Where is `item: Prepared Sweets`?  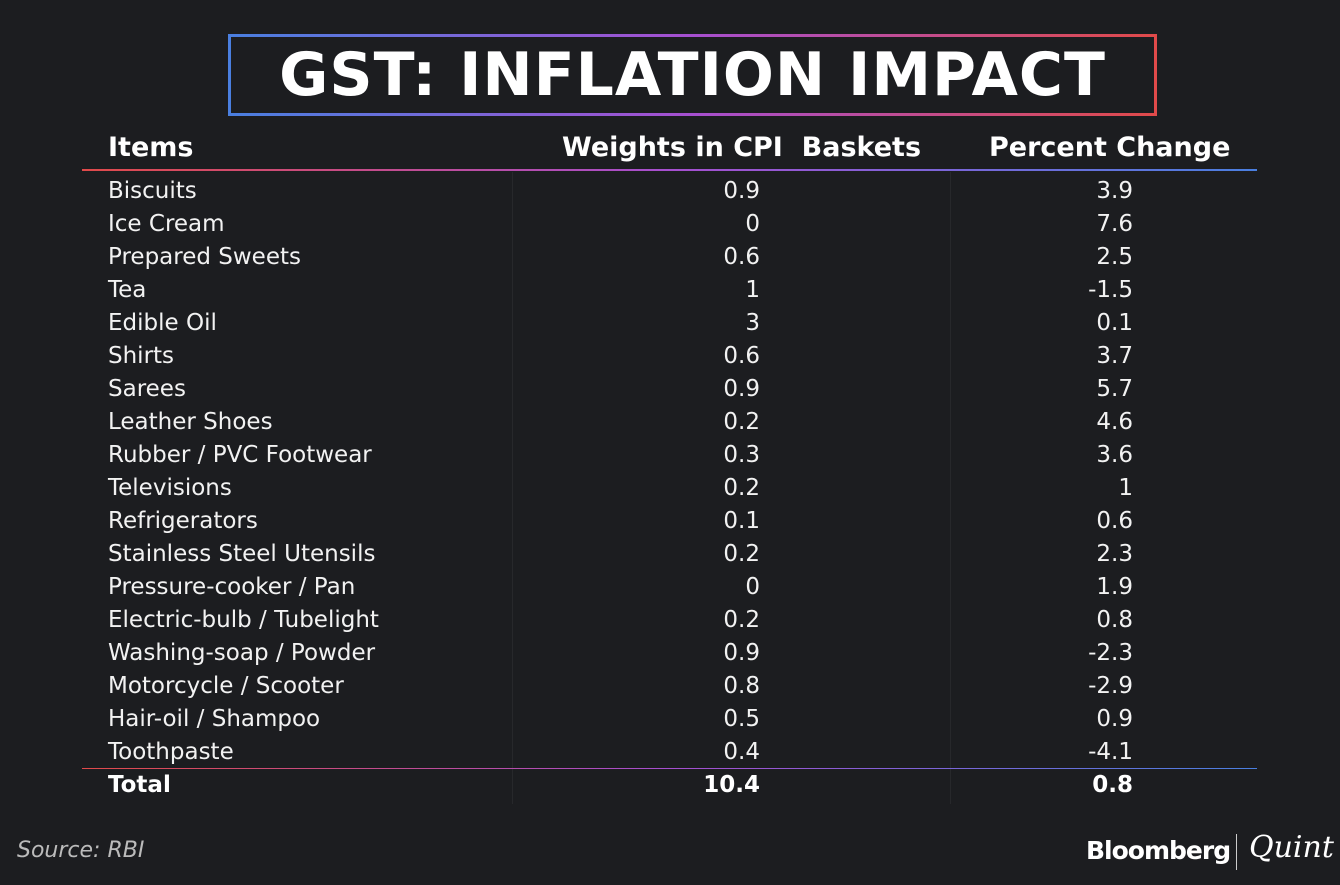 item: Prepared Sweets is located at coordinates (204, 257).